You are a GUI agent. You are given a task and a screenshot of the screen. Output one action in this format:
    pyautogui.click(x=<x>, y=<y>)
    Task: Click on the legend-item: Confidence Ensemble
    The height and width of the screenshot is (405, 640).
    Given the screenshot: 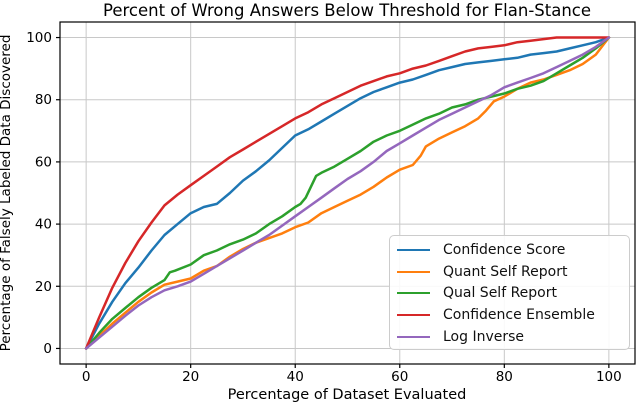 What is the action you would take?
    pyautogui.click(x=509, y=315)
    